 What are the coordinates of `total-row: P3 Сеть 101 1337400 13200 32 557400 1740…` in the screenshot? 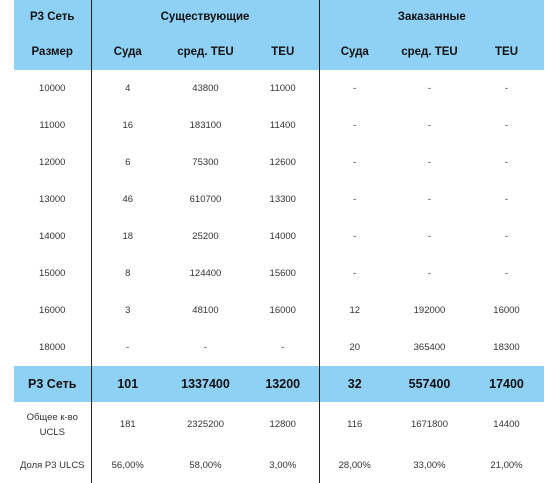 It's located at (279, 384).